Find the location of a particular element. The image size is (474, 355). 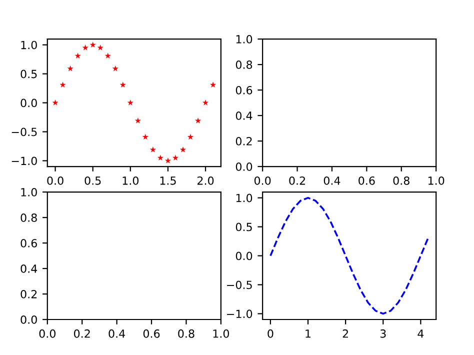

x-tick-label: 1 is located at coordinates (308, 334).